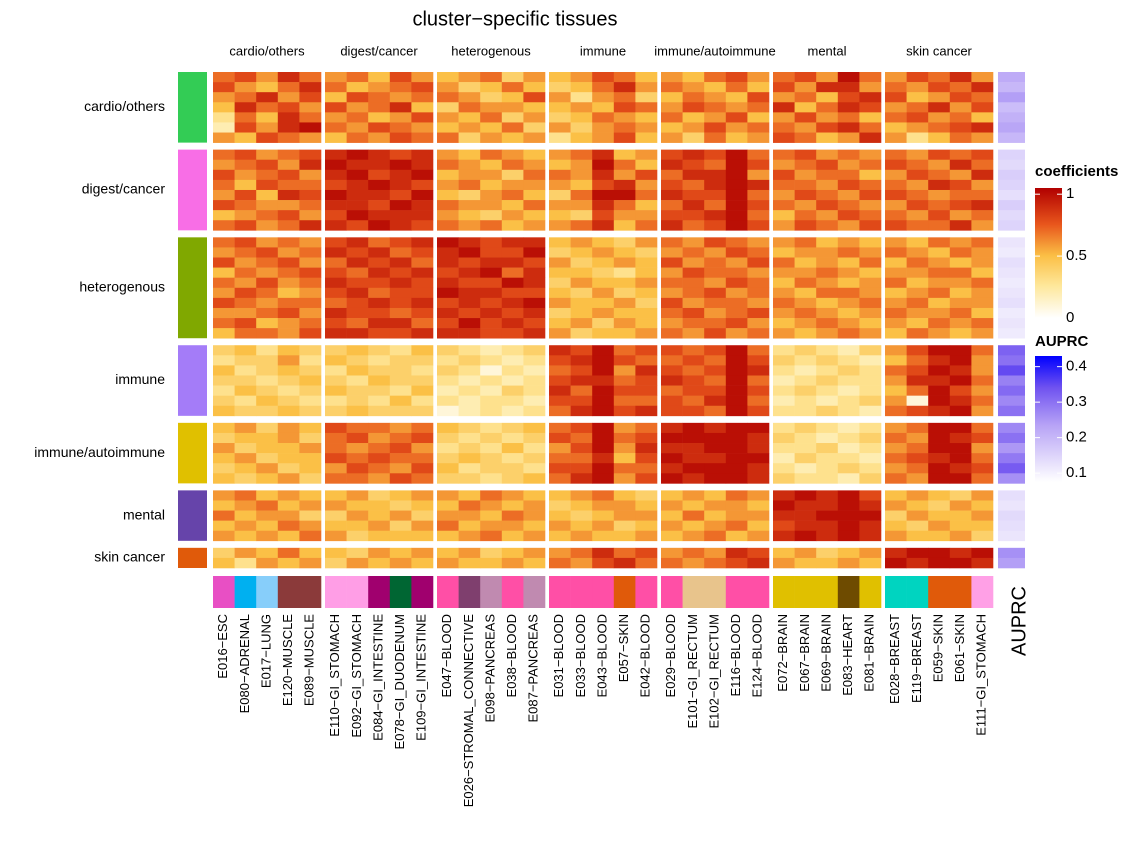 The image size is (1148, 850). Describe the element at coordinates (265, 651) in the screenshot. I see `column-label: E017−LUNG` at that location.